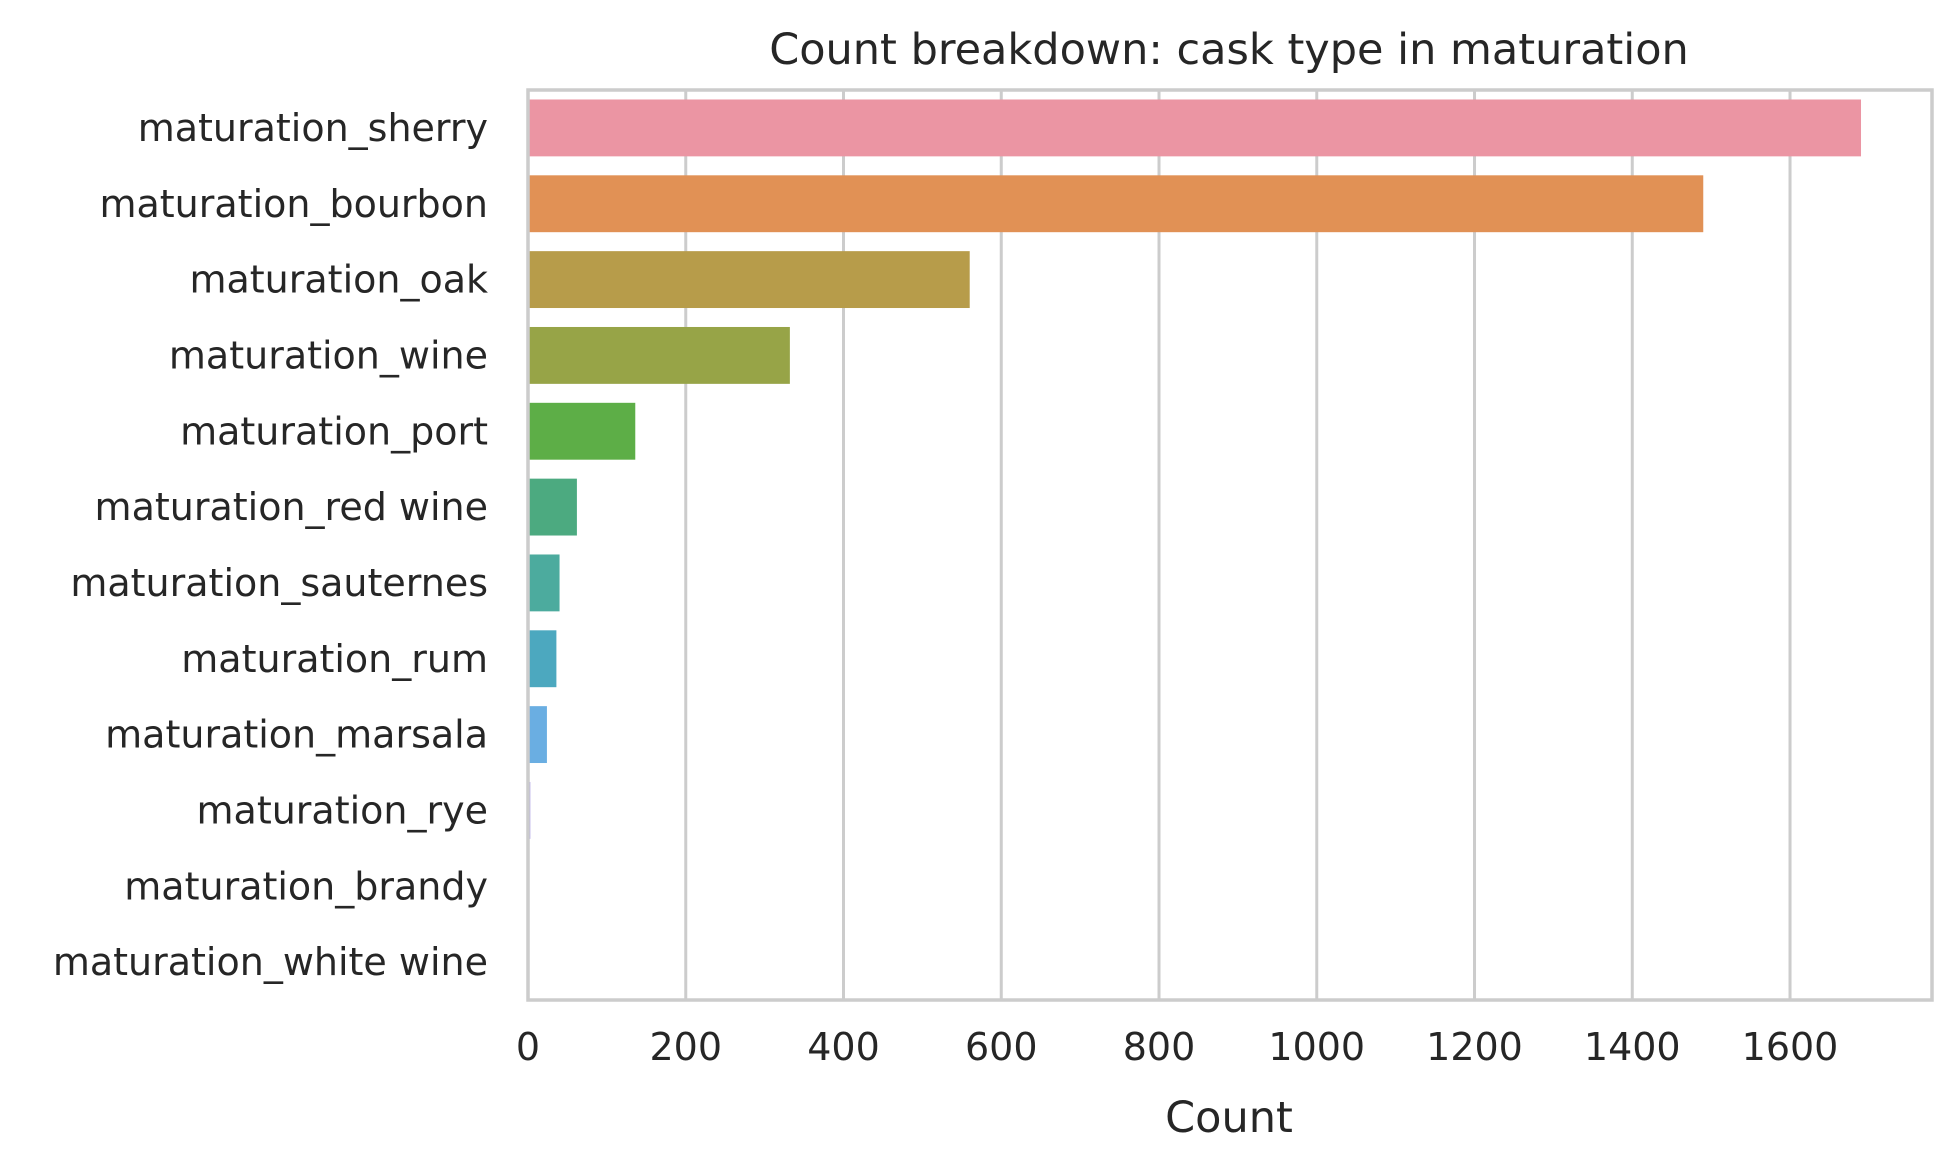 Image resolution: width=1949 pixels, height=1170 pixels. Describe the element at coordinates (1316, 1047) in the screenshot. I see `x-tick-label: 1000` at that location.